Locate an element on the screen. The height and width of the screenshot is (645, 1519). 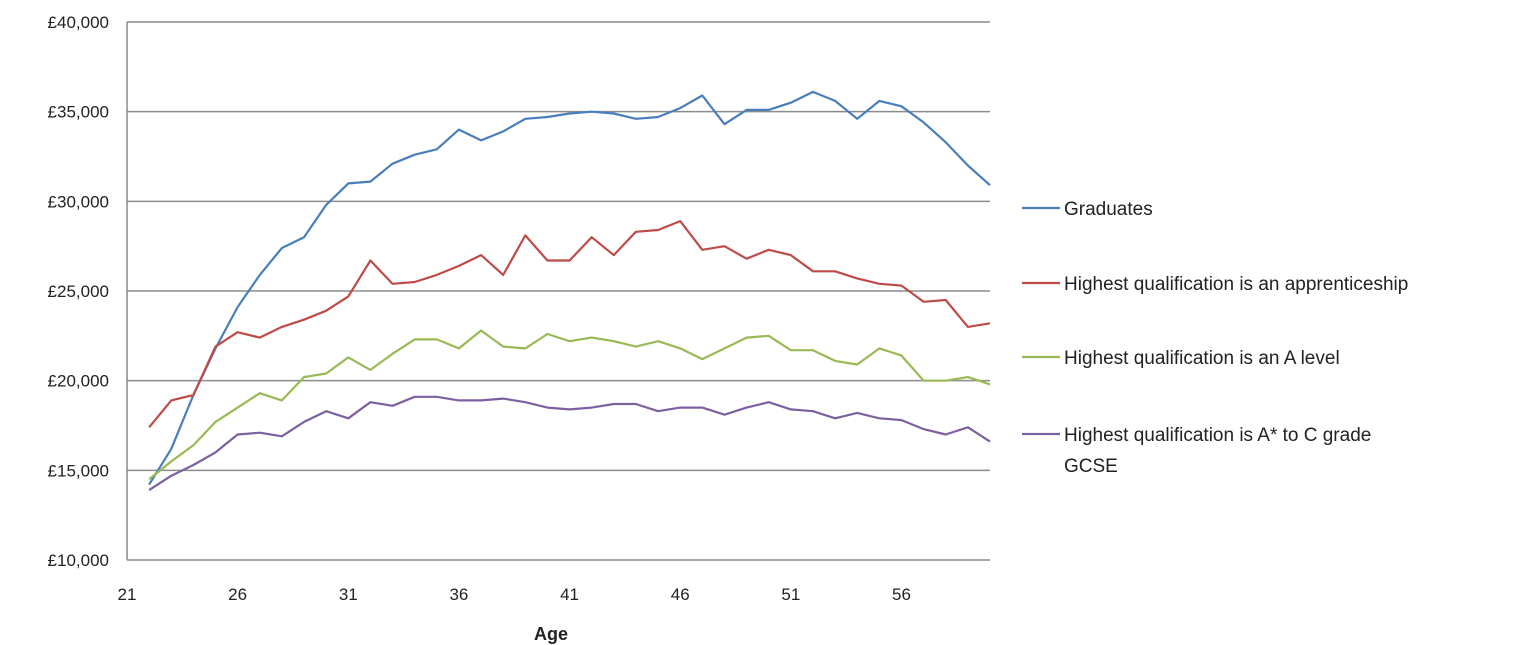
x-axis-title: Age is located at coordinates (551, 634).